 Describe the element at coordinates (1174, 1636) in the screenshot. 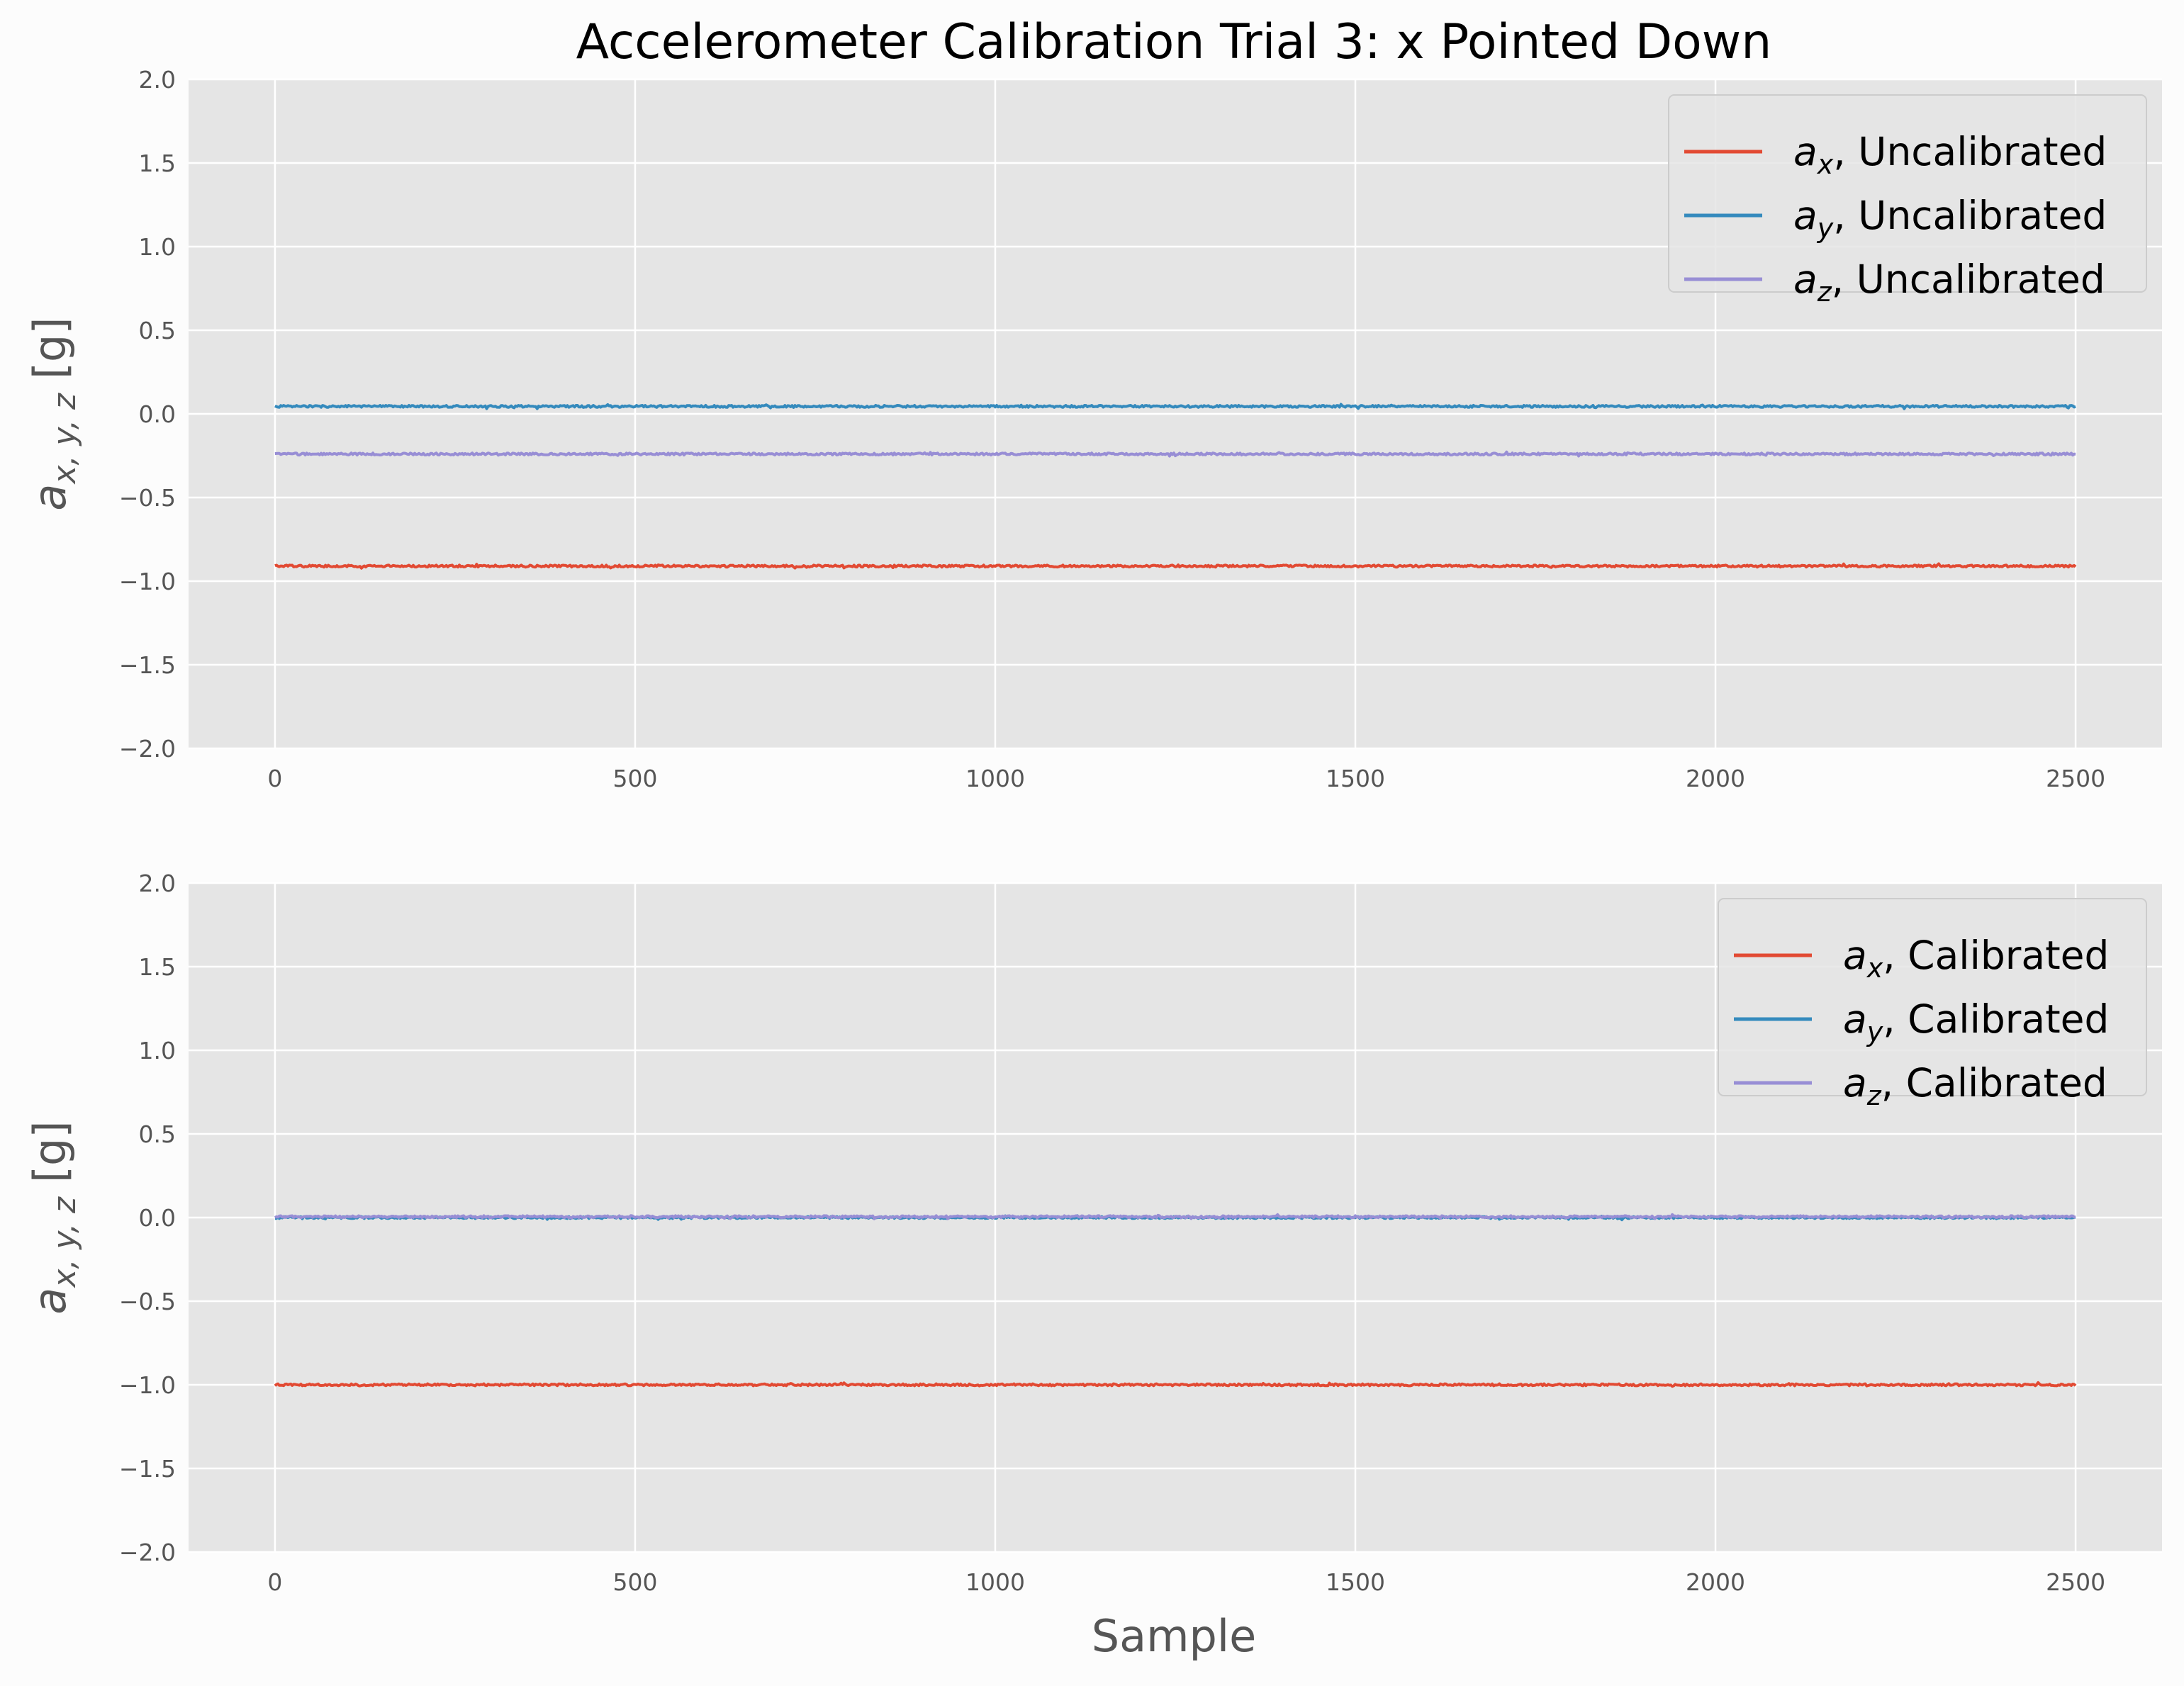

I see `x-axis-label: Sample` at that location.